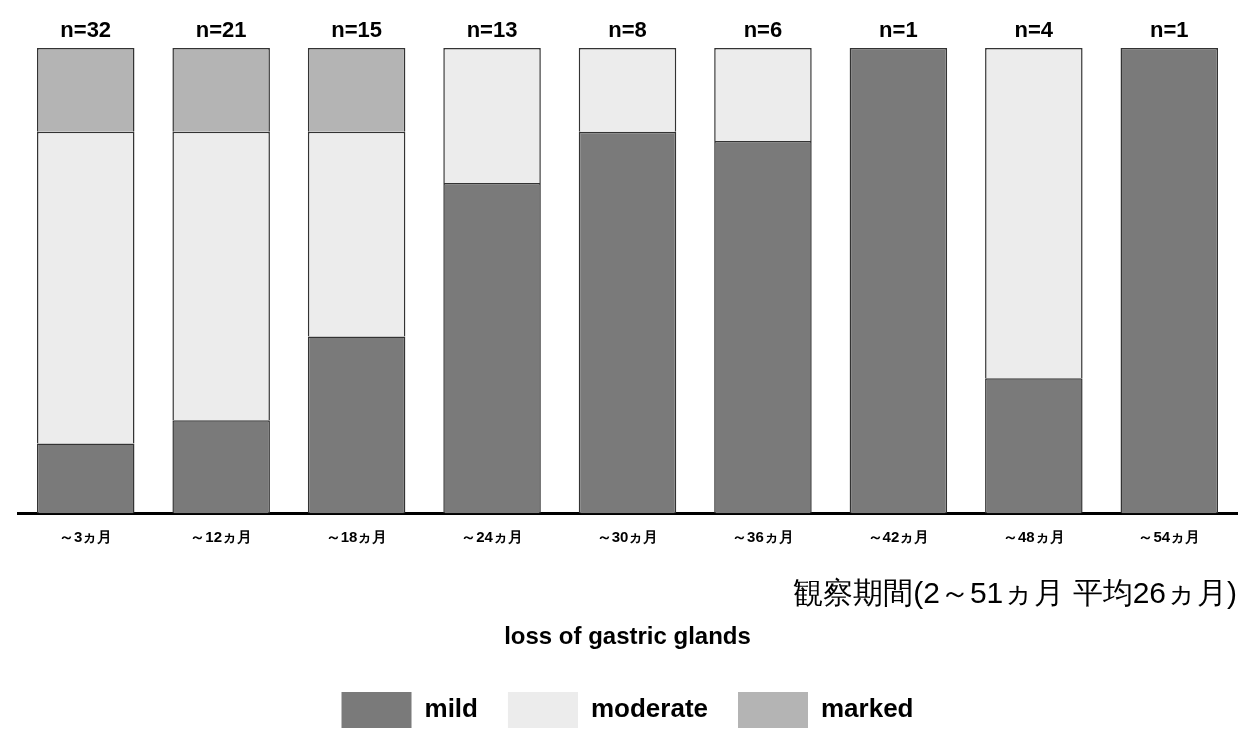 This screenshot has width=1255, height=746. What do you see at coordinates (492, 30) in the screenshot?
I see `annotation: n=13` at bounding box center [492, 30].